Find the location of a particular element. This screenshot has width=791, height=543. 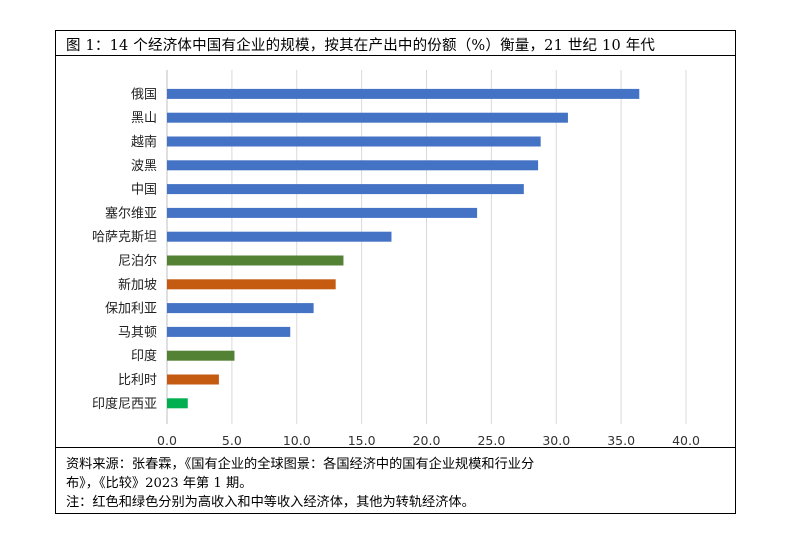

category-label: 尼泊尔 is located at coordinates (137, 261).